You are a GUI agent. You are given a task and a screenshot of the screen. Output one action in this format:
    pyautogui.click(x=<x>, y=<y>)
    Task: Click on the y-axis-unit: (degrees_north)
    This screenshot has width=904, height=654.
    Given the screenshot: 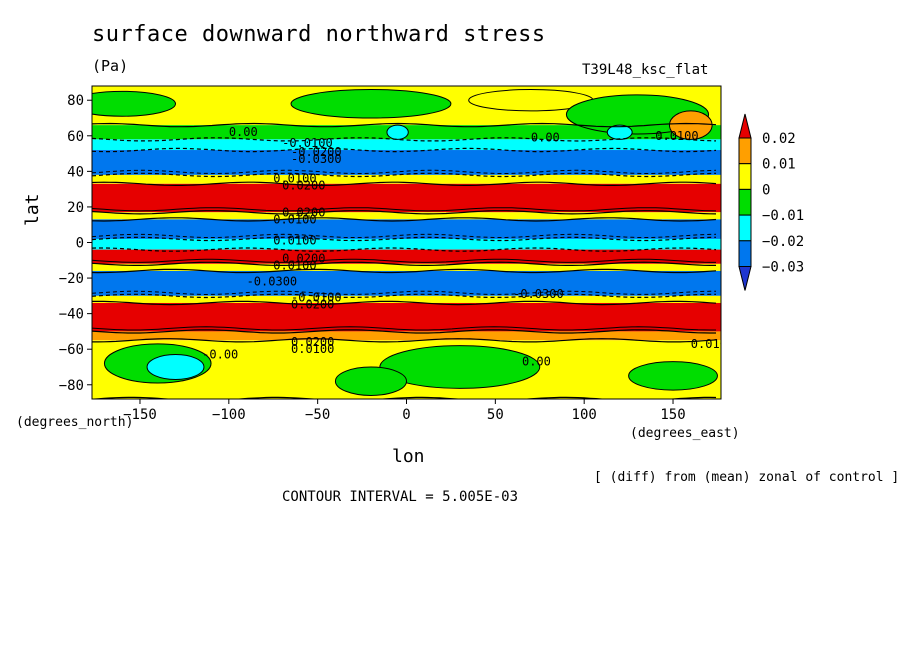 What is the action you would take?
    pyautogui.click(x=75, y=422)
    